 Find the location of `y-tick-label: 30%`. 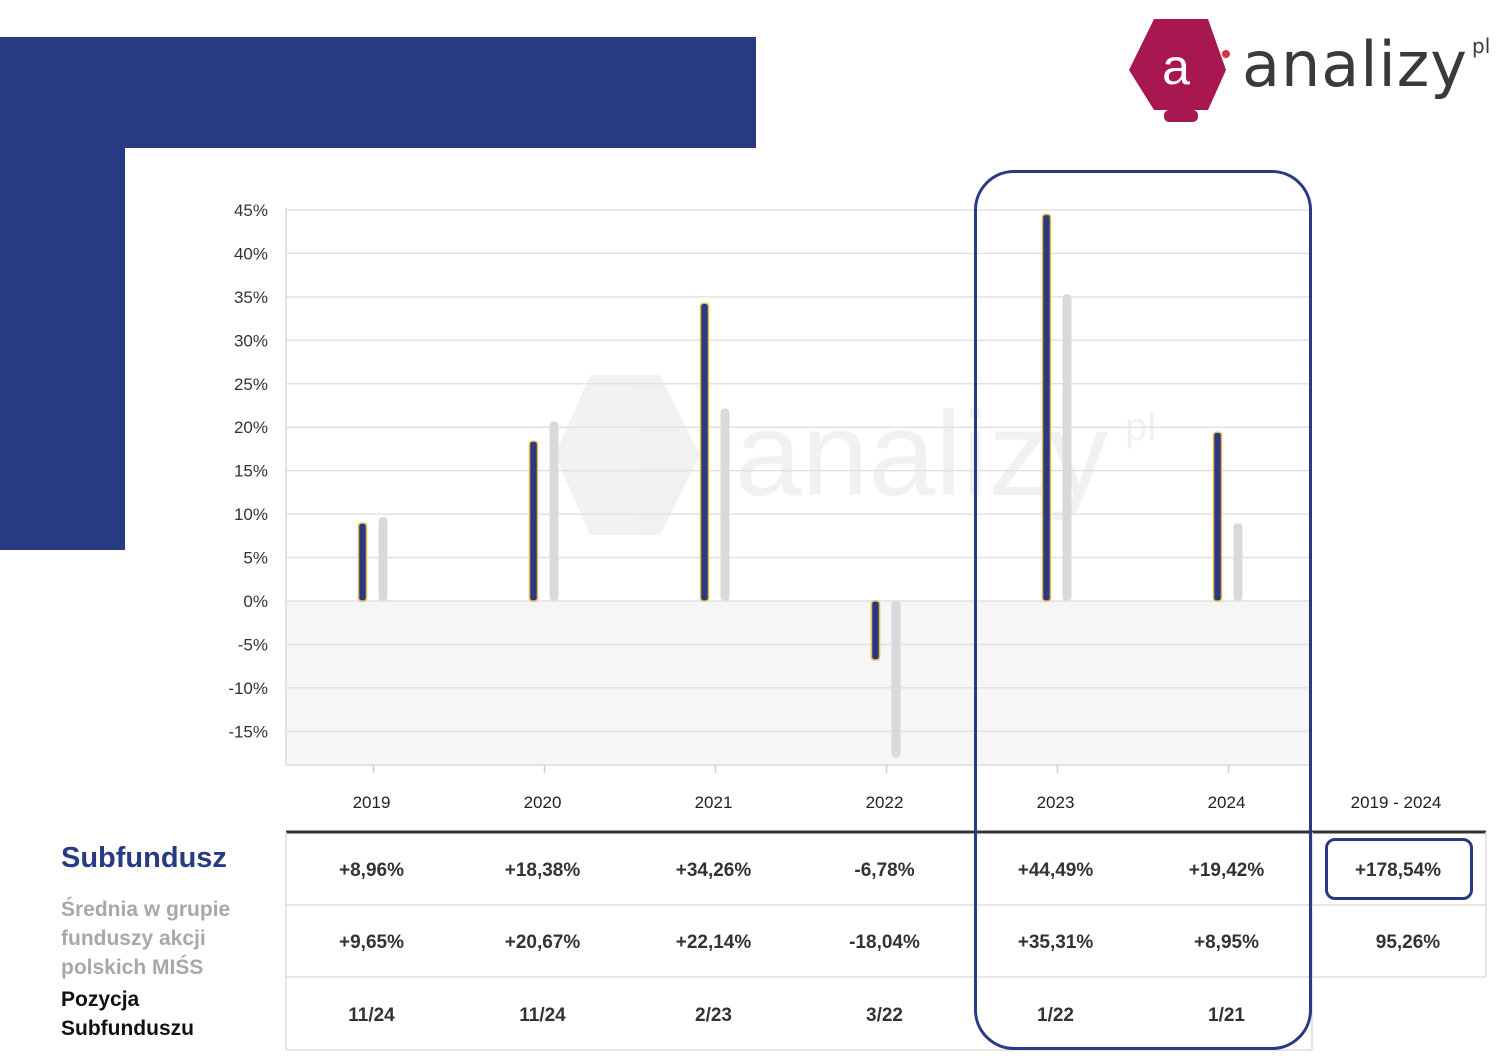

y-tick-label: 30% is located at coordinates (251, 340).